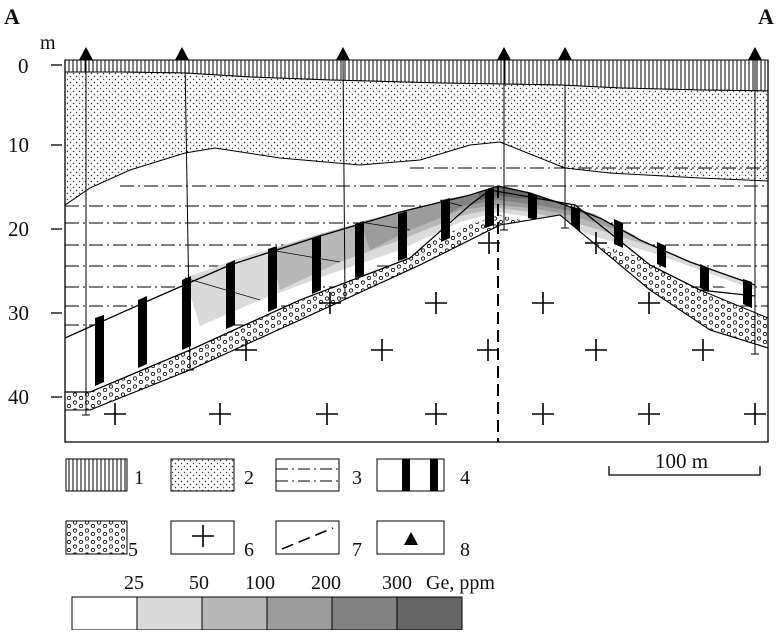 This screenshot has height=635, width=777. Describe the element at coordinates (23, 66) in the screenshot. I see `depth-tick-label: 0` at that location.